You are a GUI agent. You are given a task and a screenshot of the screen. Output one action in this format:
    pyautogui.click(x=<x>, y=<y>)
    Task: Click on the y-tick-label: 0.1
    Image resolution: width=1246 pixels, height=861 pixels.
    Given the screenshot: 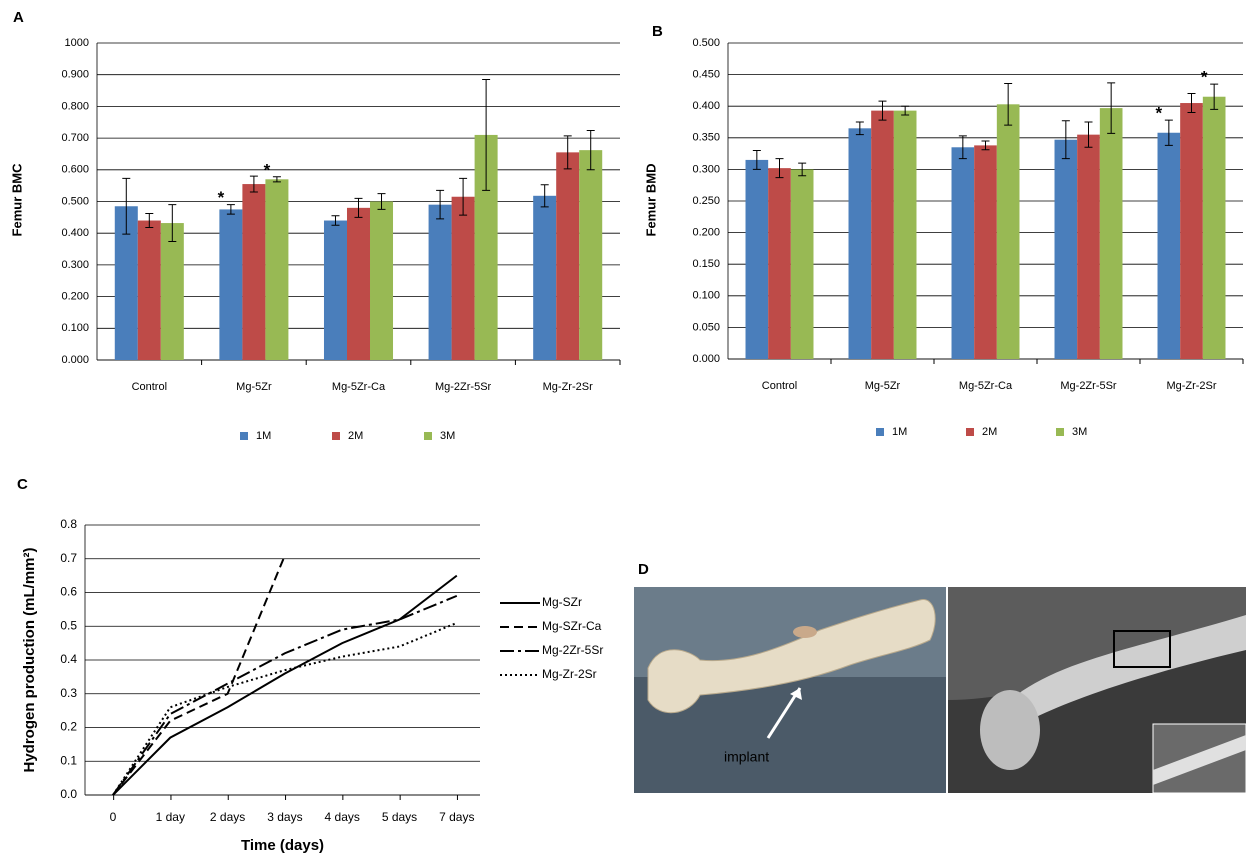 What is the action you would take?
    pyautogui.click(x=68, y=760)
    